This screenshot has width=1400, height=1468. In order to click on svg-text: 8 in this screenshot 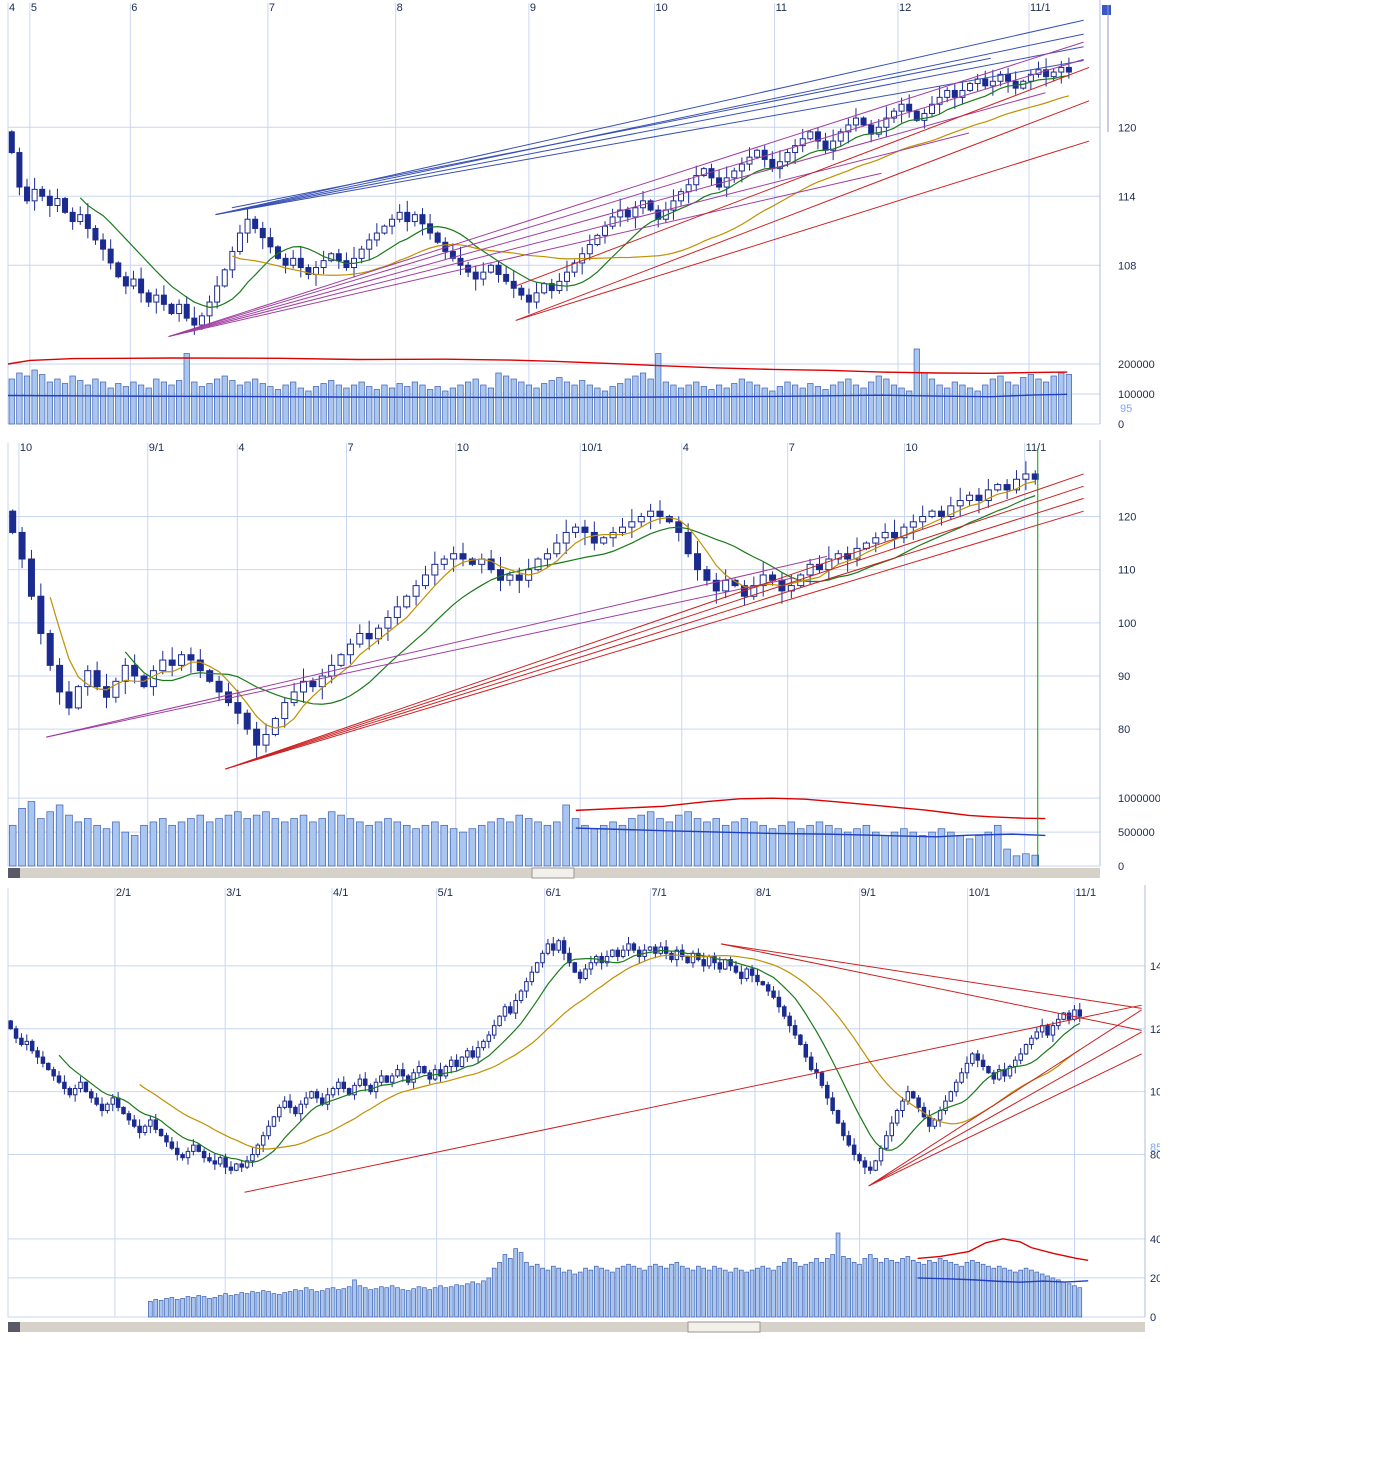, I will do `click(400, 8)`.